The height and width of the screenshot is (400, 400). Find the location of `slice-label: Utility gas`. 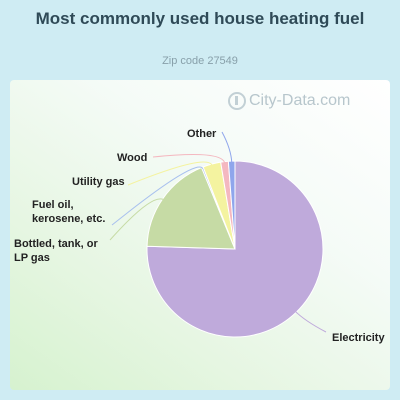

slice-label: Utility gas is located at coordinates (98, 182).